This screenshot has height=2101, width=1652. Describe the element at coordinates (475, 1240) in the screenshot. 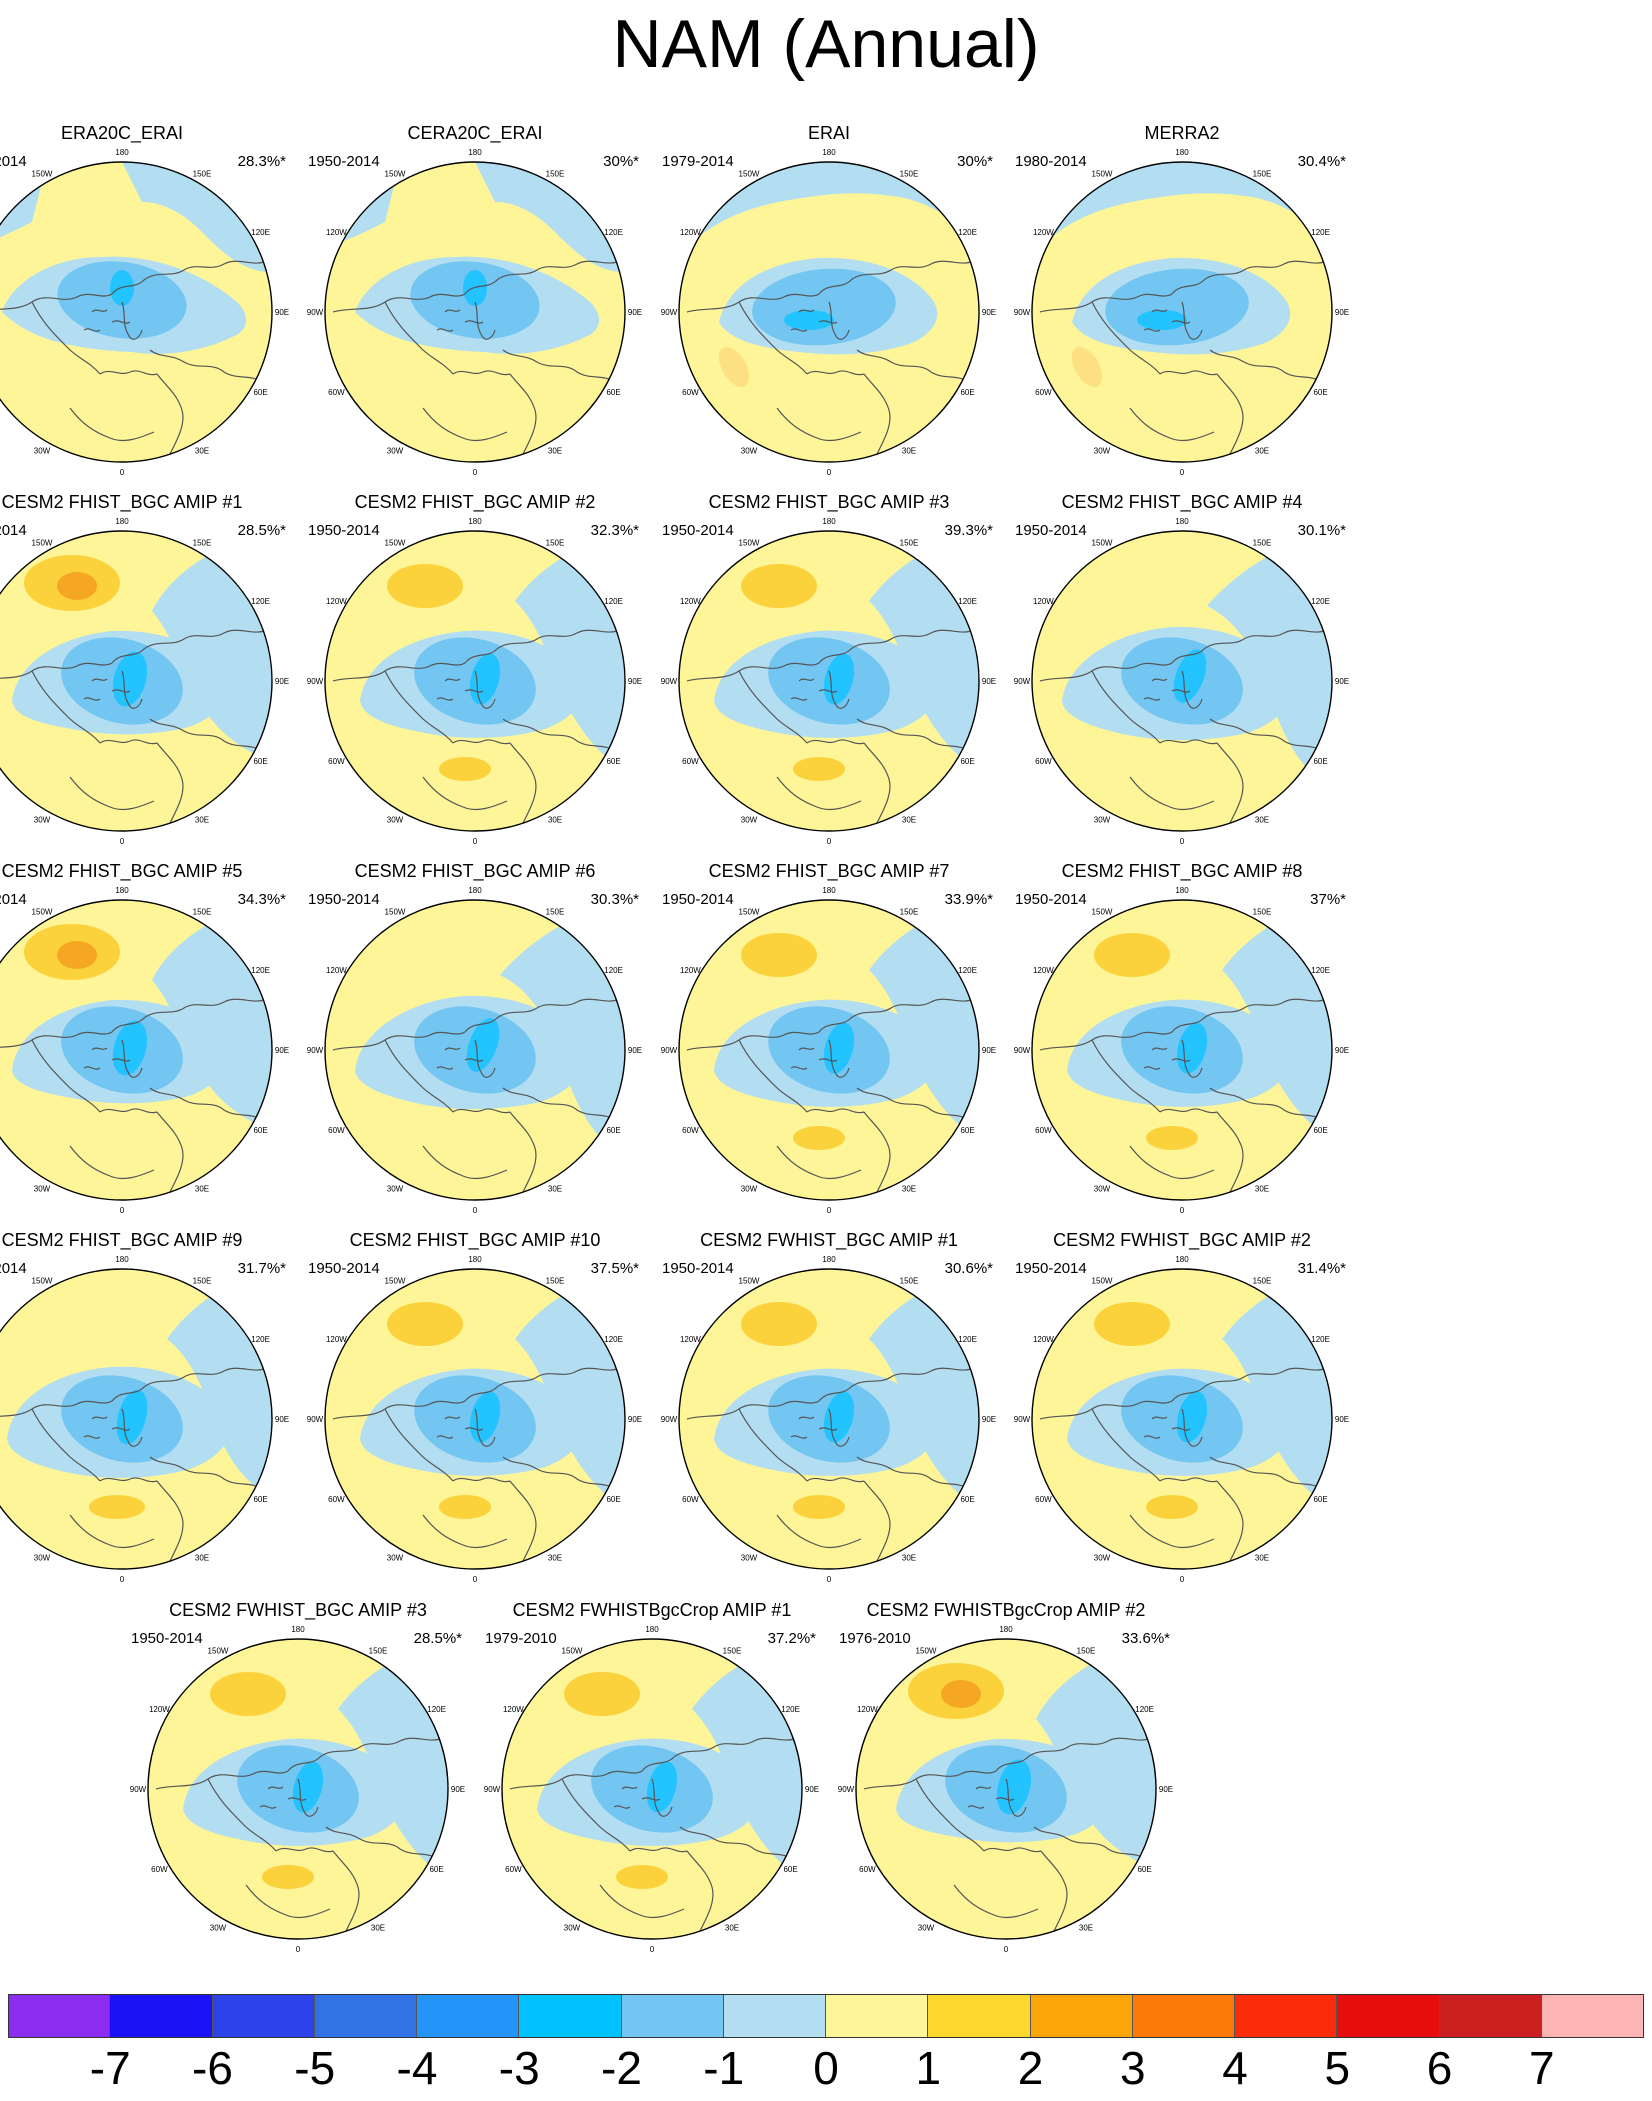

I see `panel-title: CESM2 FHIST_BGC AMIP #10` at that location.